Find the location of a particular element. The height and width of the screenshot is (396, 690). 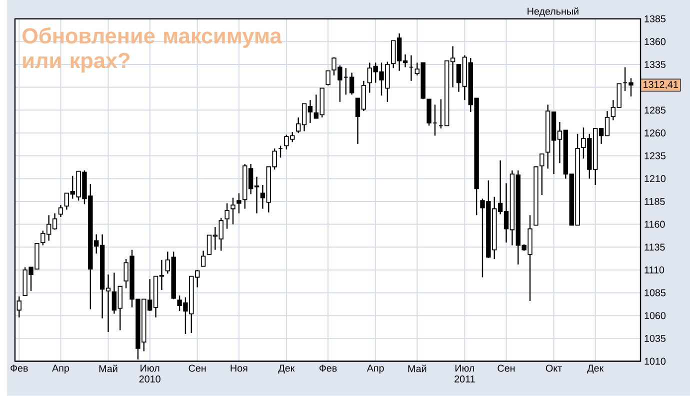

y-tick-label: 1010 is located at coordinates (655, 361).